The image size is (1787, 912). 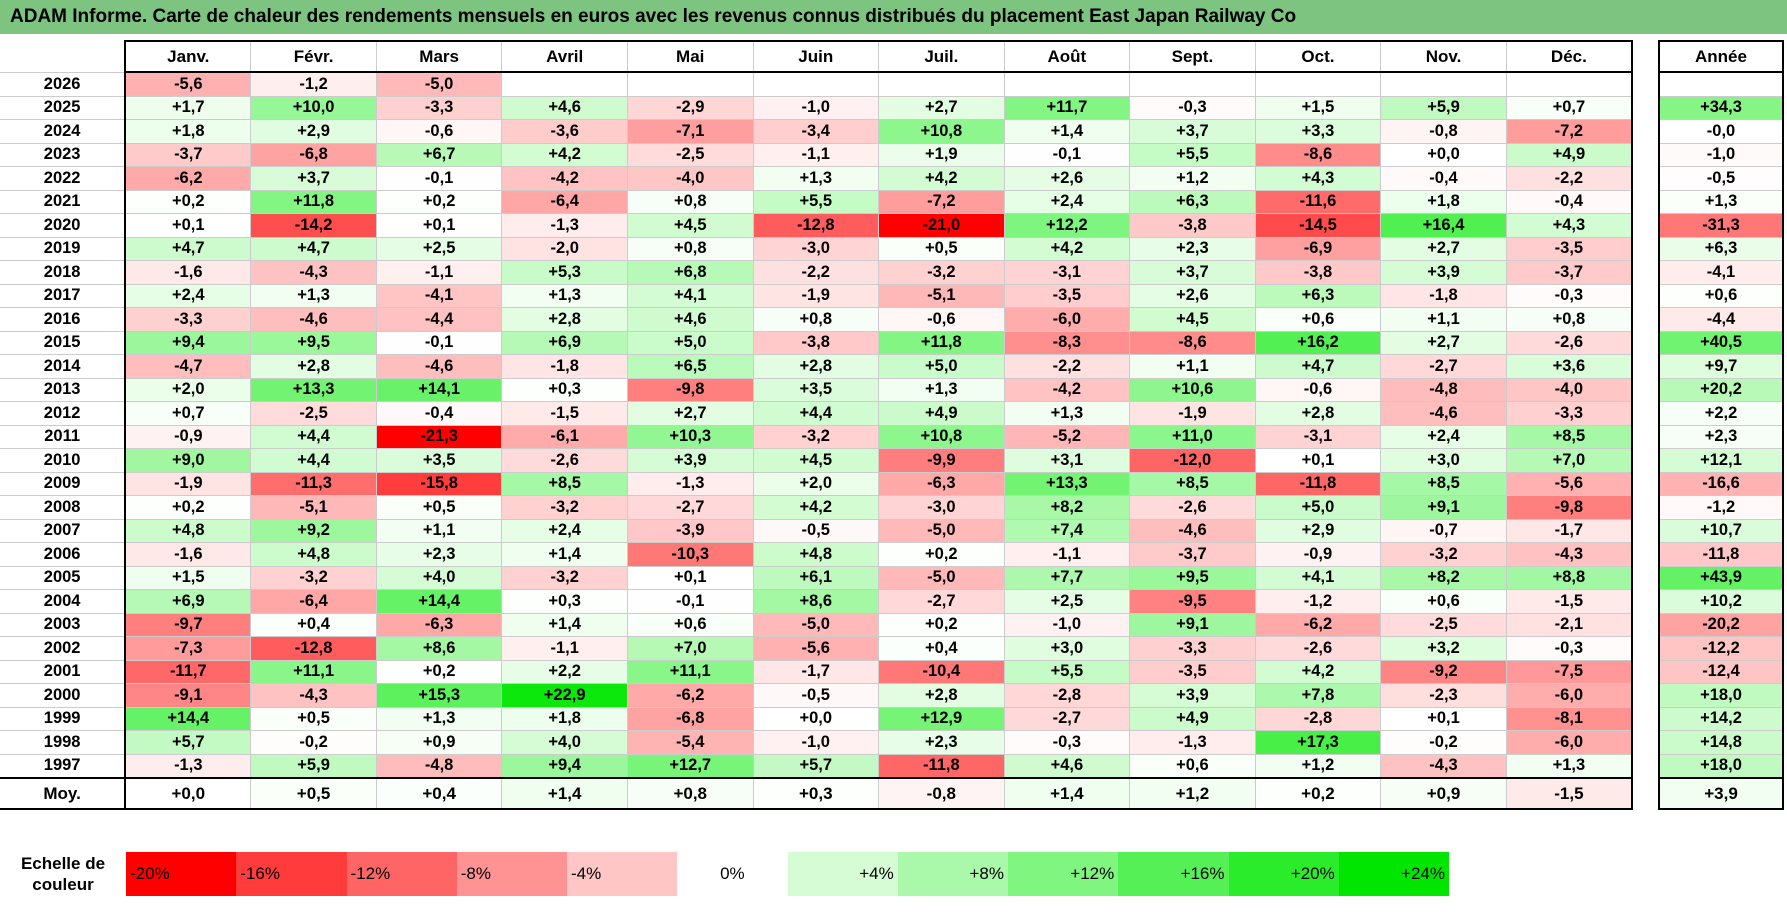 I want to click on return-cell: -3,1, so click(x=1067, y=272).